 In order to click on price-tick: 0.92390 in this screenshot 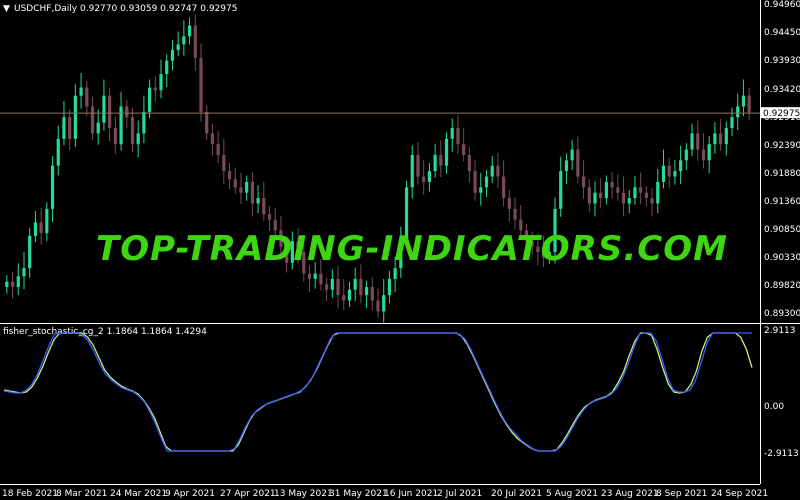, I will do `click(782, 146)`.